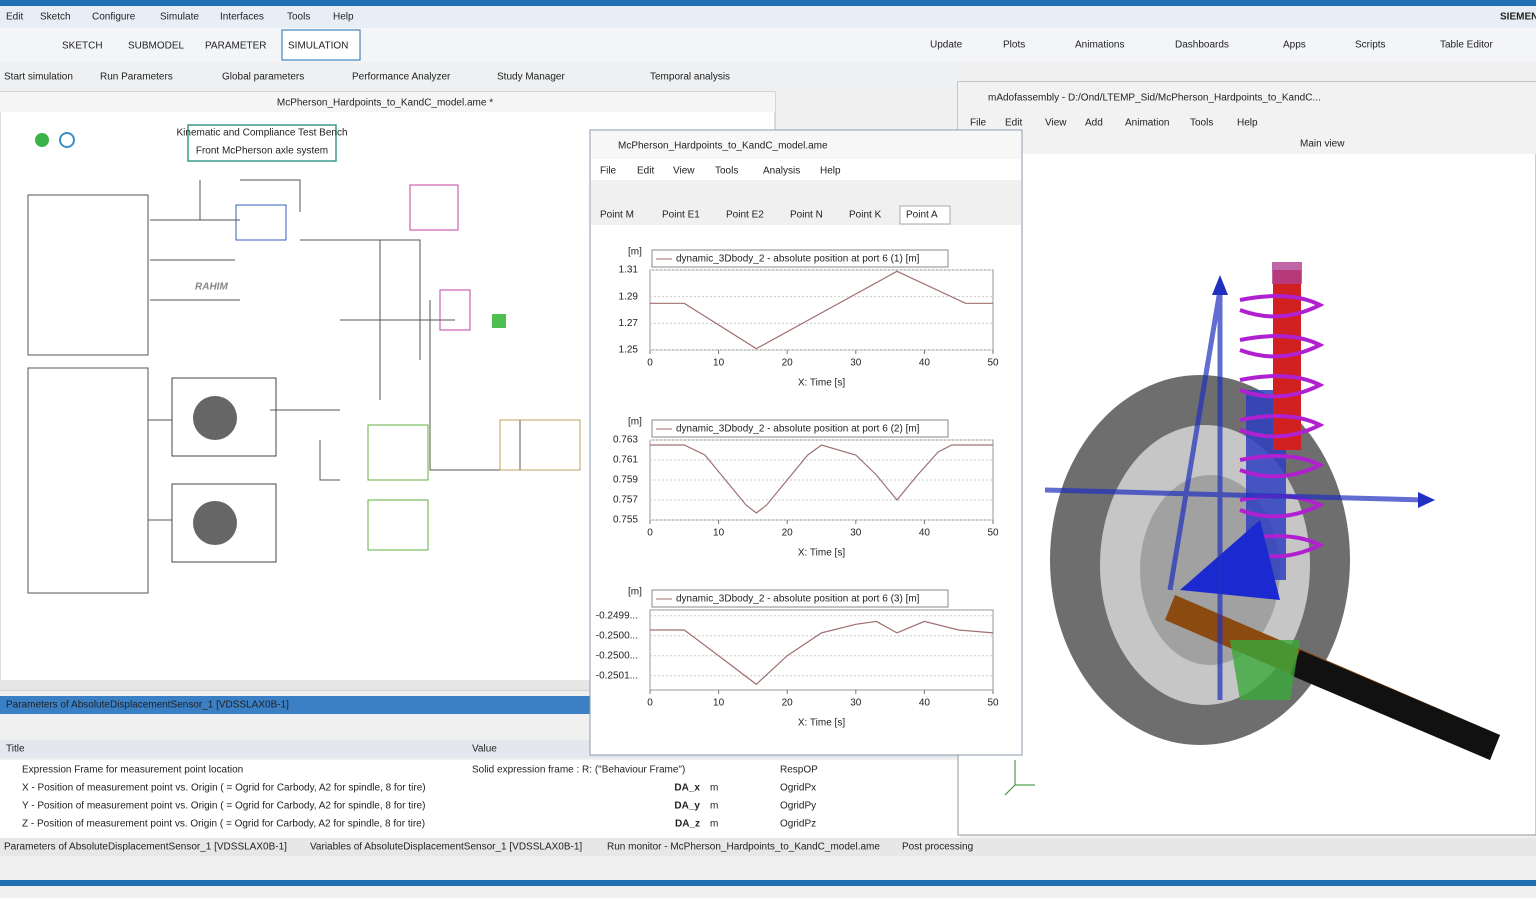 The height and width of the screenshot is (898, 1536). What do you see at coordinates (687, 824) in the screenshot?
I see `param-cell: DA_z` at bounding box center [687, 824].